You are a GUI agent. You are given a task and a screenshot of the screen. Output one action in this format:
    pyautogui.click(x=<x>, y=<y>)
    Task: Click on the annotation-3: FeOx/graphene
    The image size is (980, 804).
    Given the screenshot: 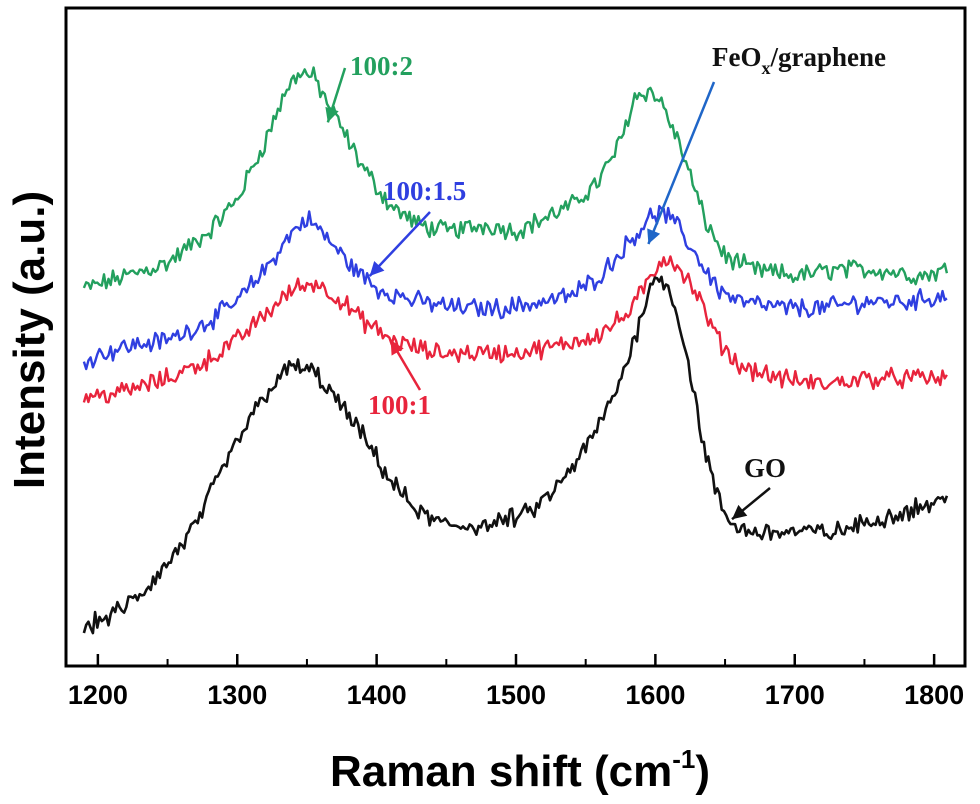 What is the action you would take?
    pyautogui.click(x=766, y=143)
    